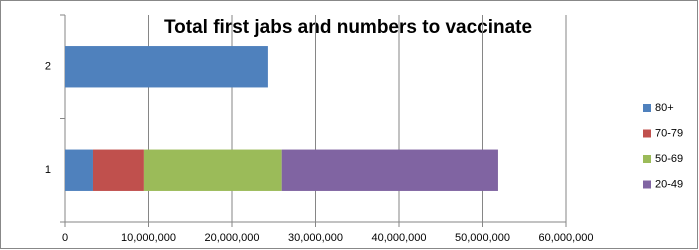  Describe the element at coordinates (231, 238) in the screenshot. I see `x-tick-label: 20,000,000` at that location.